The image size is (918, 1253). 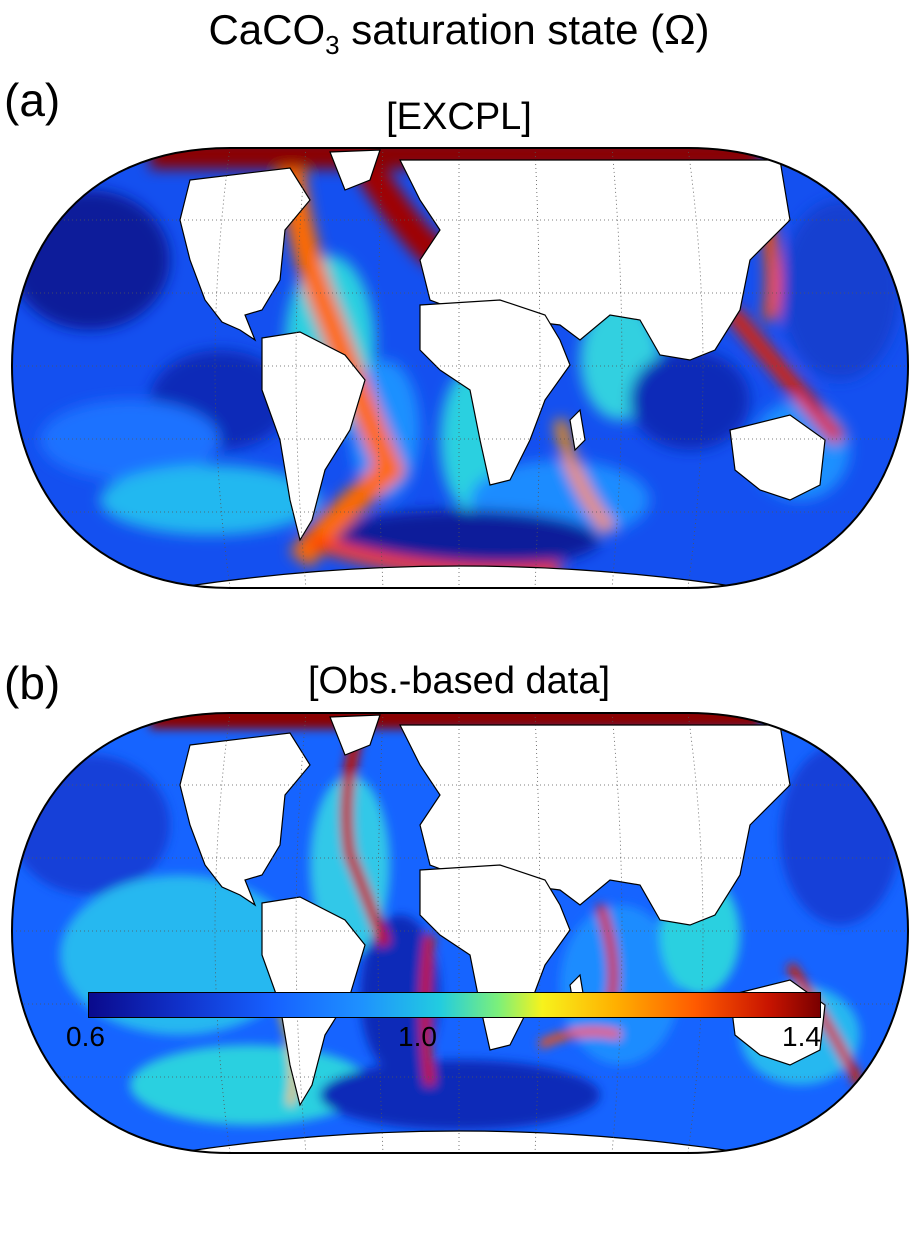 What do you see at coordinates (459, 117) in the screenshot?
I see `panel-a-title: [EXCPL]` at bounding box center [459, 117].